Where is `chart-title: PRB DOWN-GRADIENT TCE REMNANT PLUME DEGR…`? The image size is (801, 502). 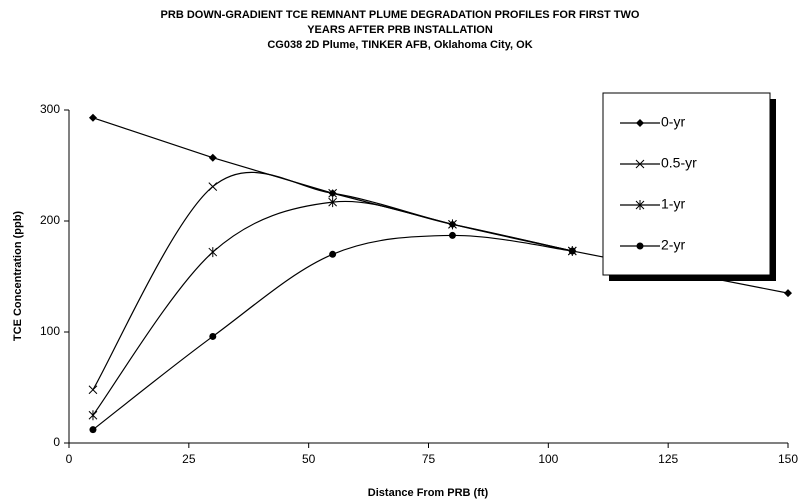 chart-title: PRB DOWN-GRADIENT TCE REMNANT PLUME DEGR… is located at coordinates (400, 15).